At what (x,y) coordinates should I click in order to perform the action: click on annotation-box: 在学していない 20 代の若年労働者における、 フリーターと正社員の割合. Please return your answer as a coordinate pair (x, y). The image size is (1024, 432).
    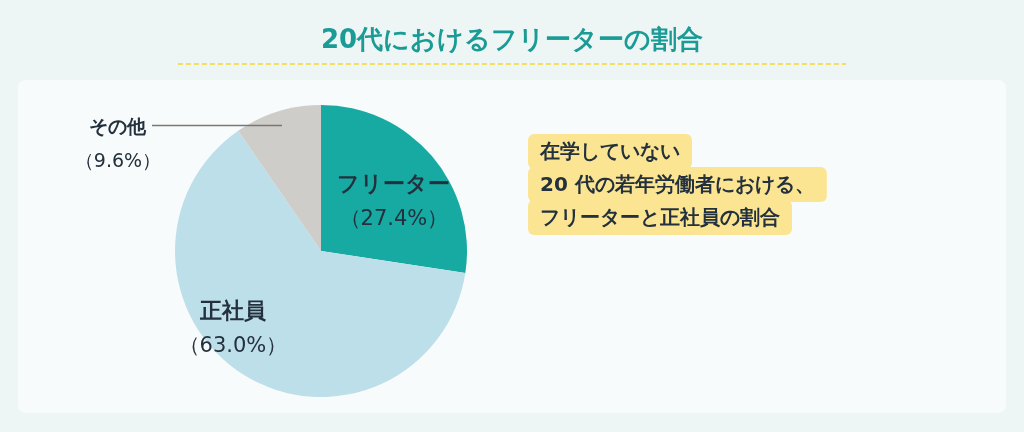
    Looking at the image, I should click on (677, 184).